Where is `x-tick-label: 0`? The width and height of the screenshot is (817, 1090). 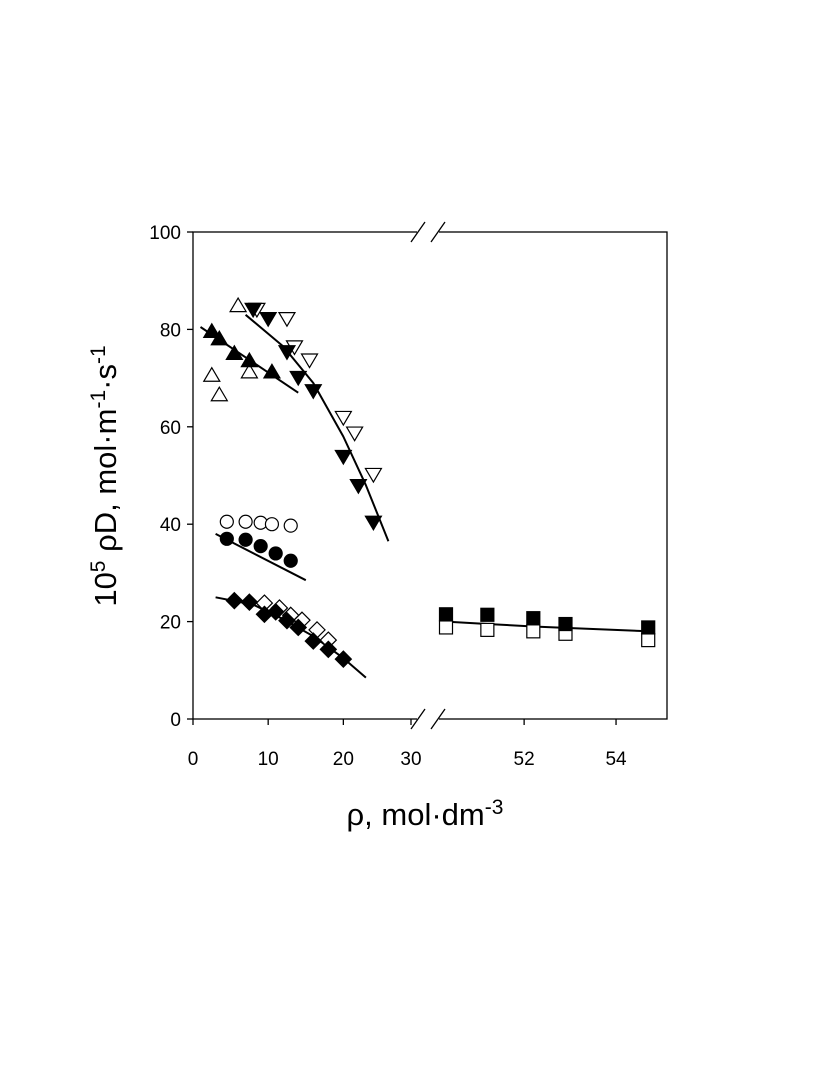 x-tick-label: 0 is located at coordinates (193, 759).